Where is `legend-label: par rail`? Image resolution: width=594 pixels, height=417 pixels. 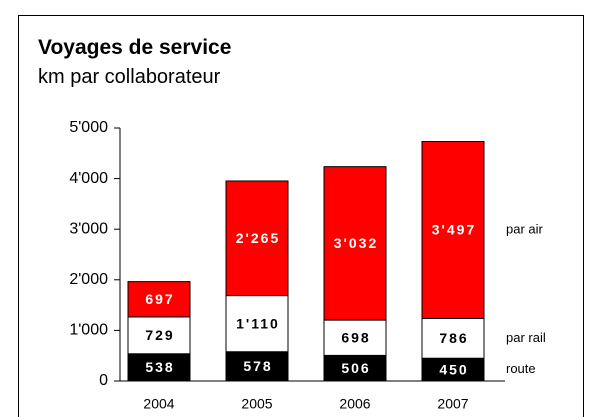 legend-label: par rail is located at coordinates (526, 337).